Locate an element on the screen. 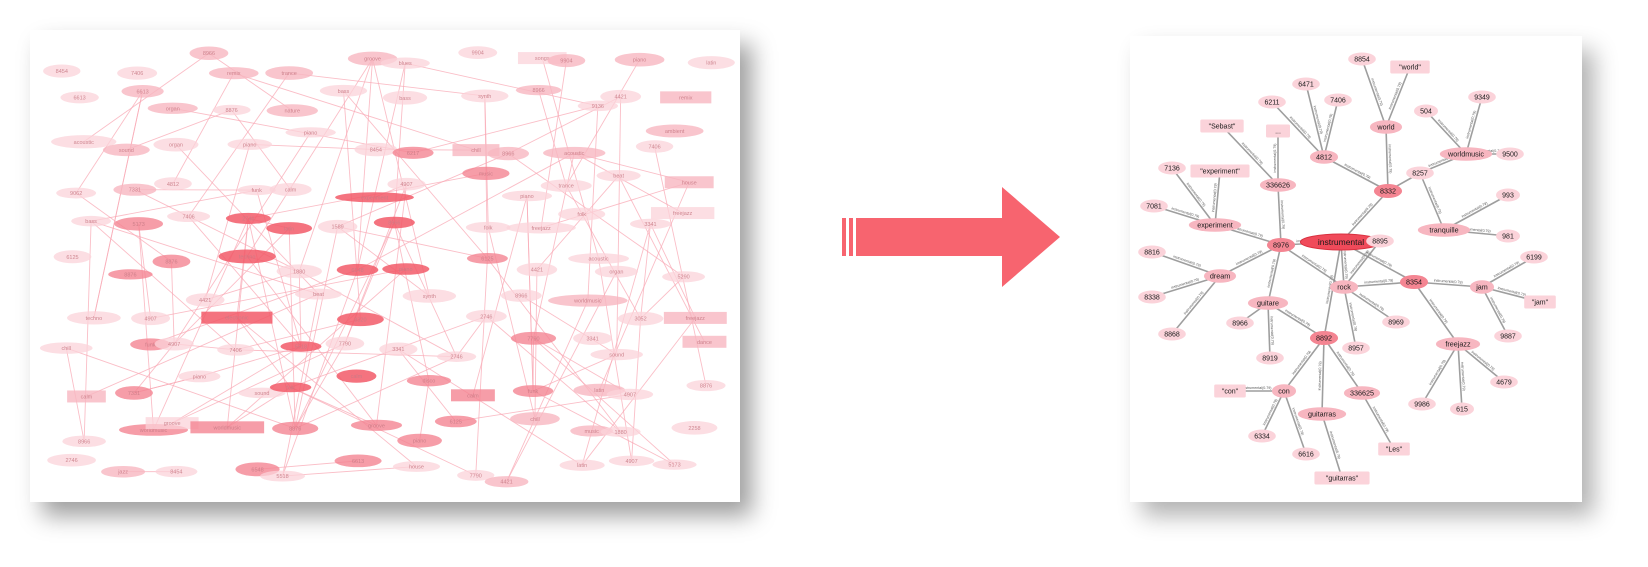  graph-node-8816: 8816 is located at coordinates (1152, 252).